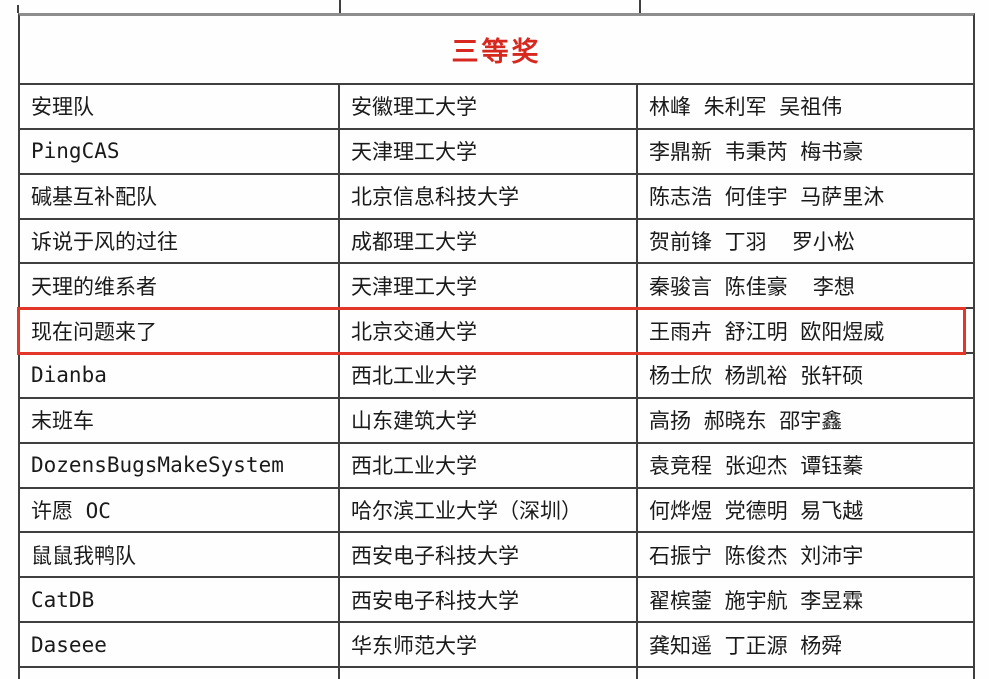  I want to click on team-name-cell: 现在问题来了, so click(180, 331).